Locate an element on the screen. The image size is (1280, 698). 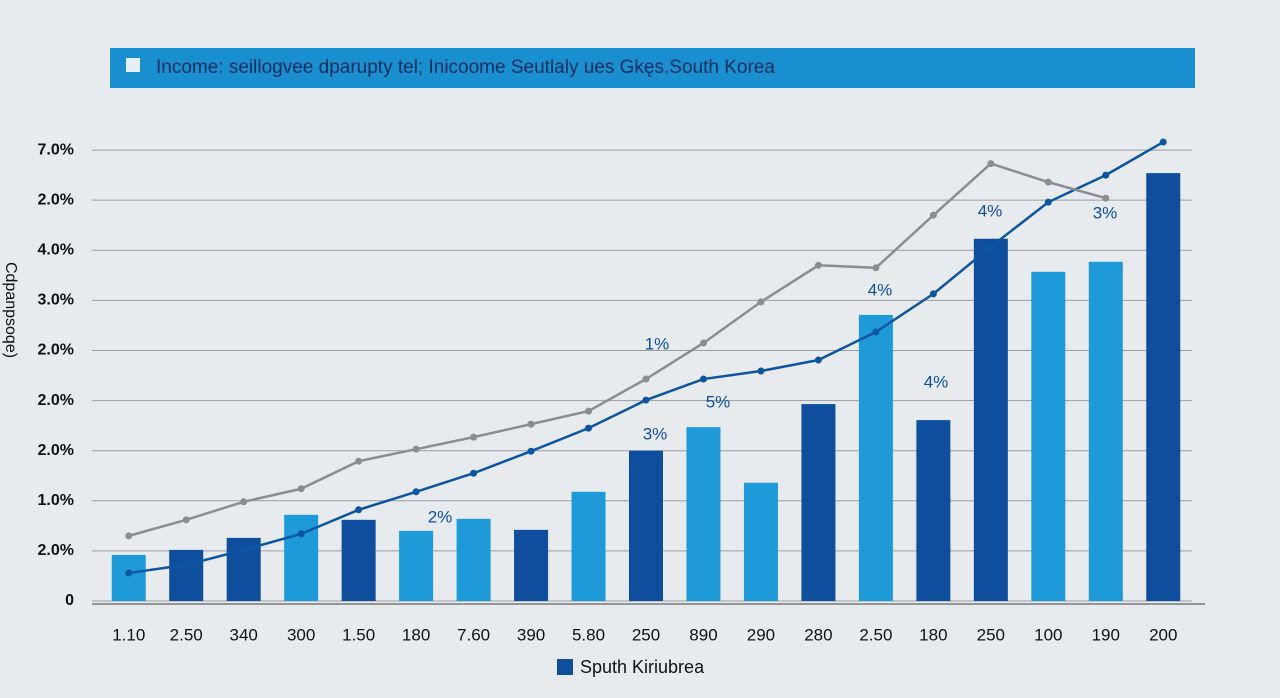
annotation: 5% is located at coordinates (718, 401).